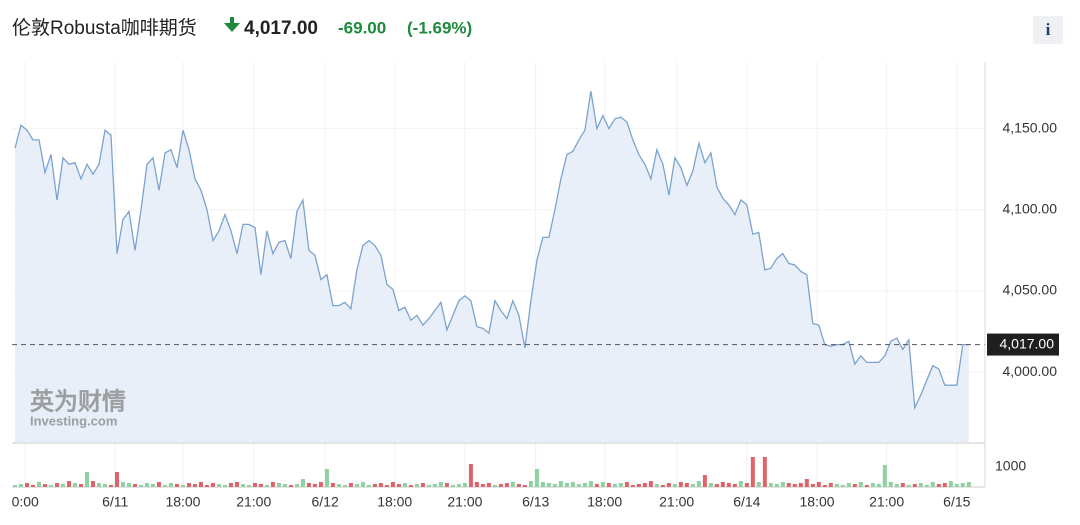  Describe the element at coordinates (464, 502) in the screenshot. I see `x-tick-label: 21:00` at that location.